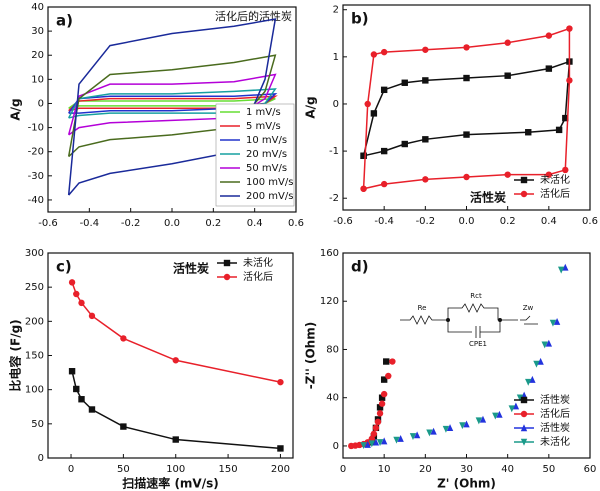  I want to click on y-tick-label: -1, so click(334, 151).